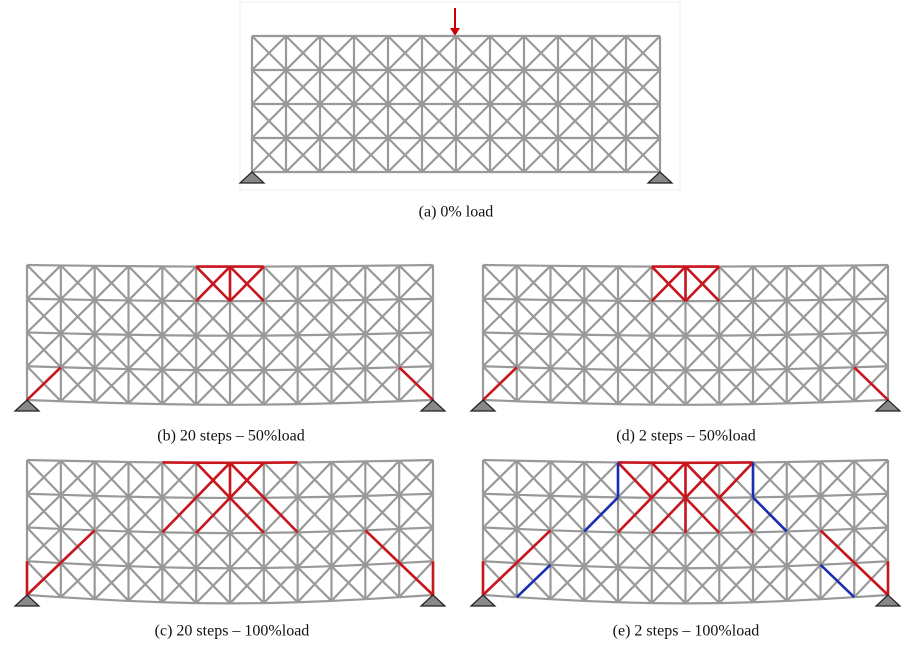 The height and width of the screenshot is (660, 913). I want to click on caption: (e) 2 steps – 100%load, so click(686, 631).